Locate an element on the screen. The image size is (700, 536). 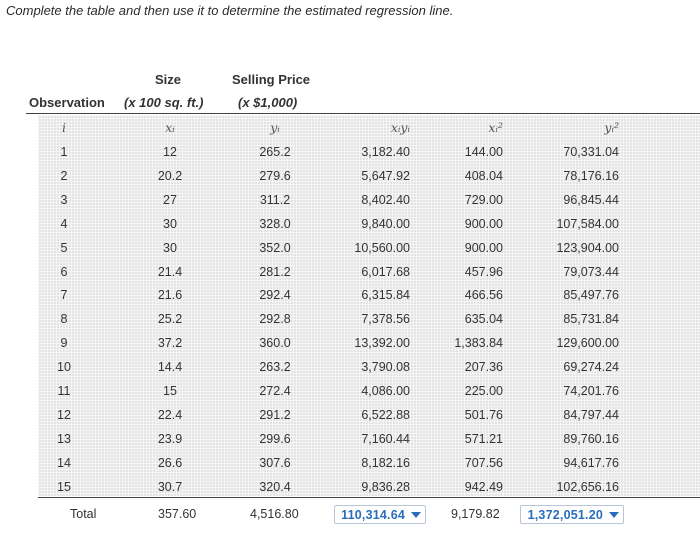
cell-xy: 7,160.44 is located at coordinates (385, 439).